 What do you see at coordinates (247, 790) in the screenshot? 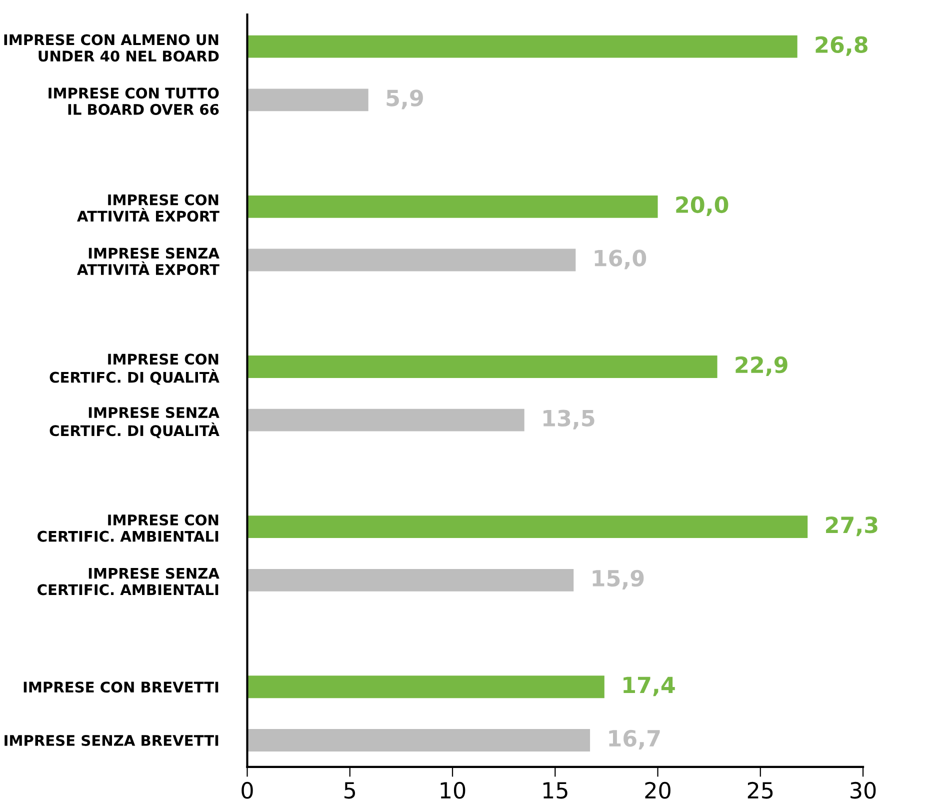
I see `x-tick-label: 0` at bounding box center [247, 790].